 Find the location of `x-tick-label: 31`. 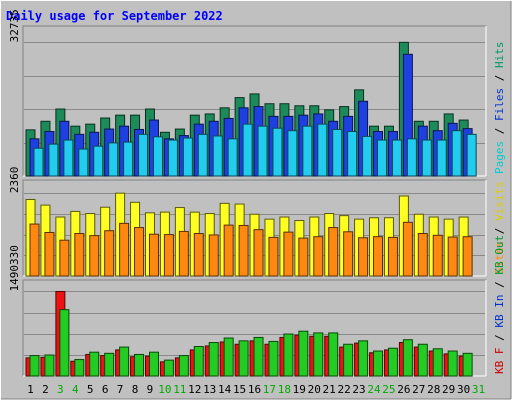

x-tick-label: 31 is located at coordinates (478, 389).